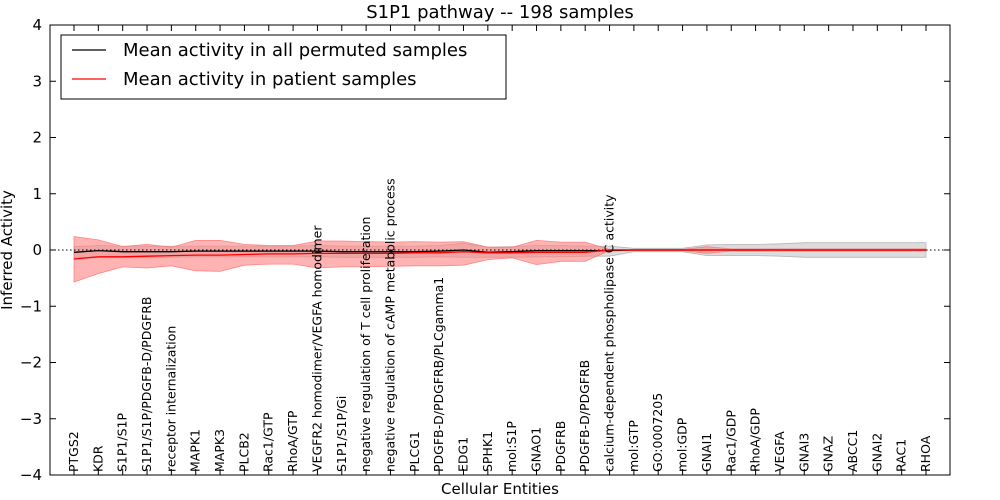 This screenshot has height=500, width=1000. I want to click on legend-label-patient: Mean activity in patient samples, so click(270, 79).